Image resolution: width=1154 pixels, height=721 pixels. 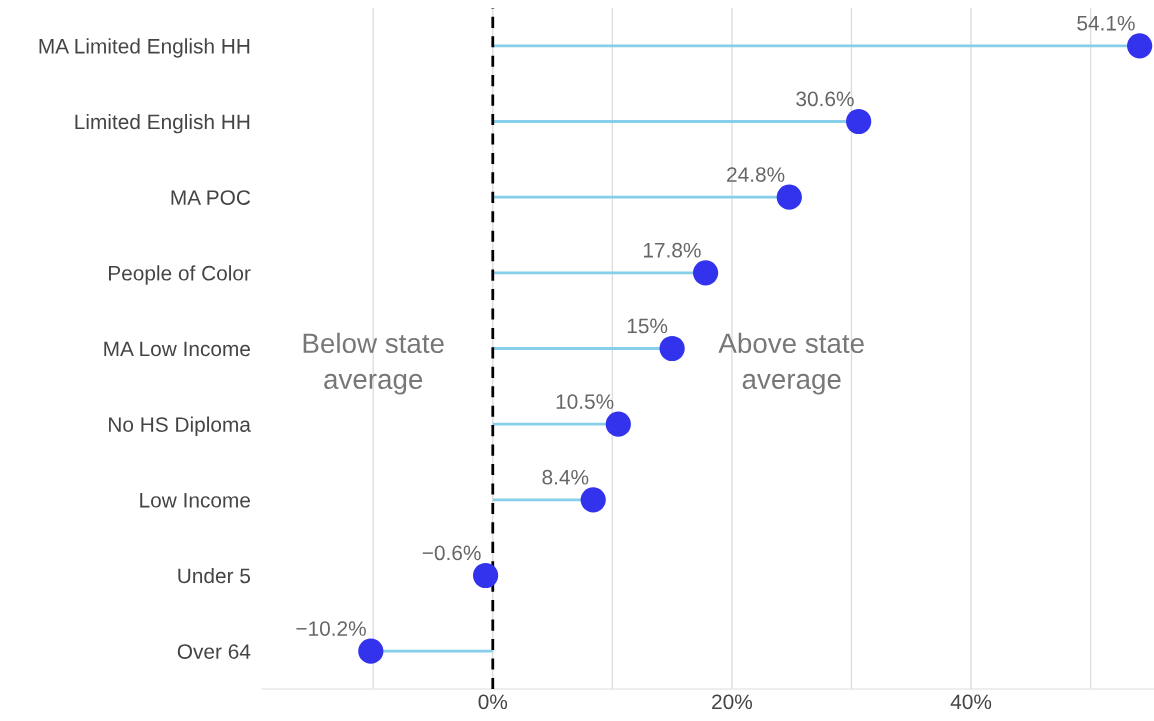 I want to click on data-label: −10.2%, so click(x=331, y=628).